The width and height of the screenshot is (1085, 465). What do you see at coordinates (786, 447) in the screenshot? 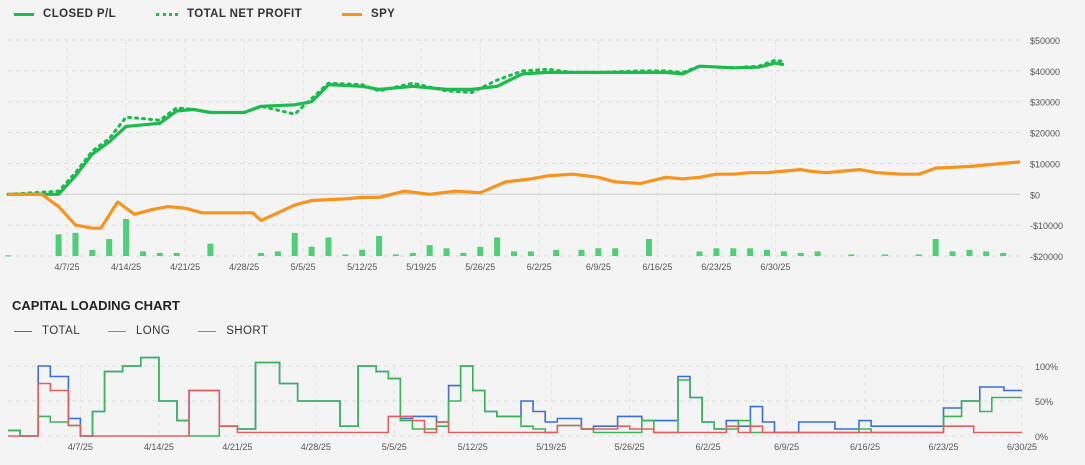
I see `cap-x-tick-label: 6/9/25` at bounding box center [786, 447].